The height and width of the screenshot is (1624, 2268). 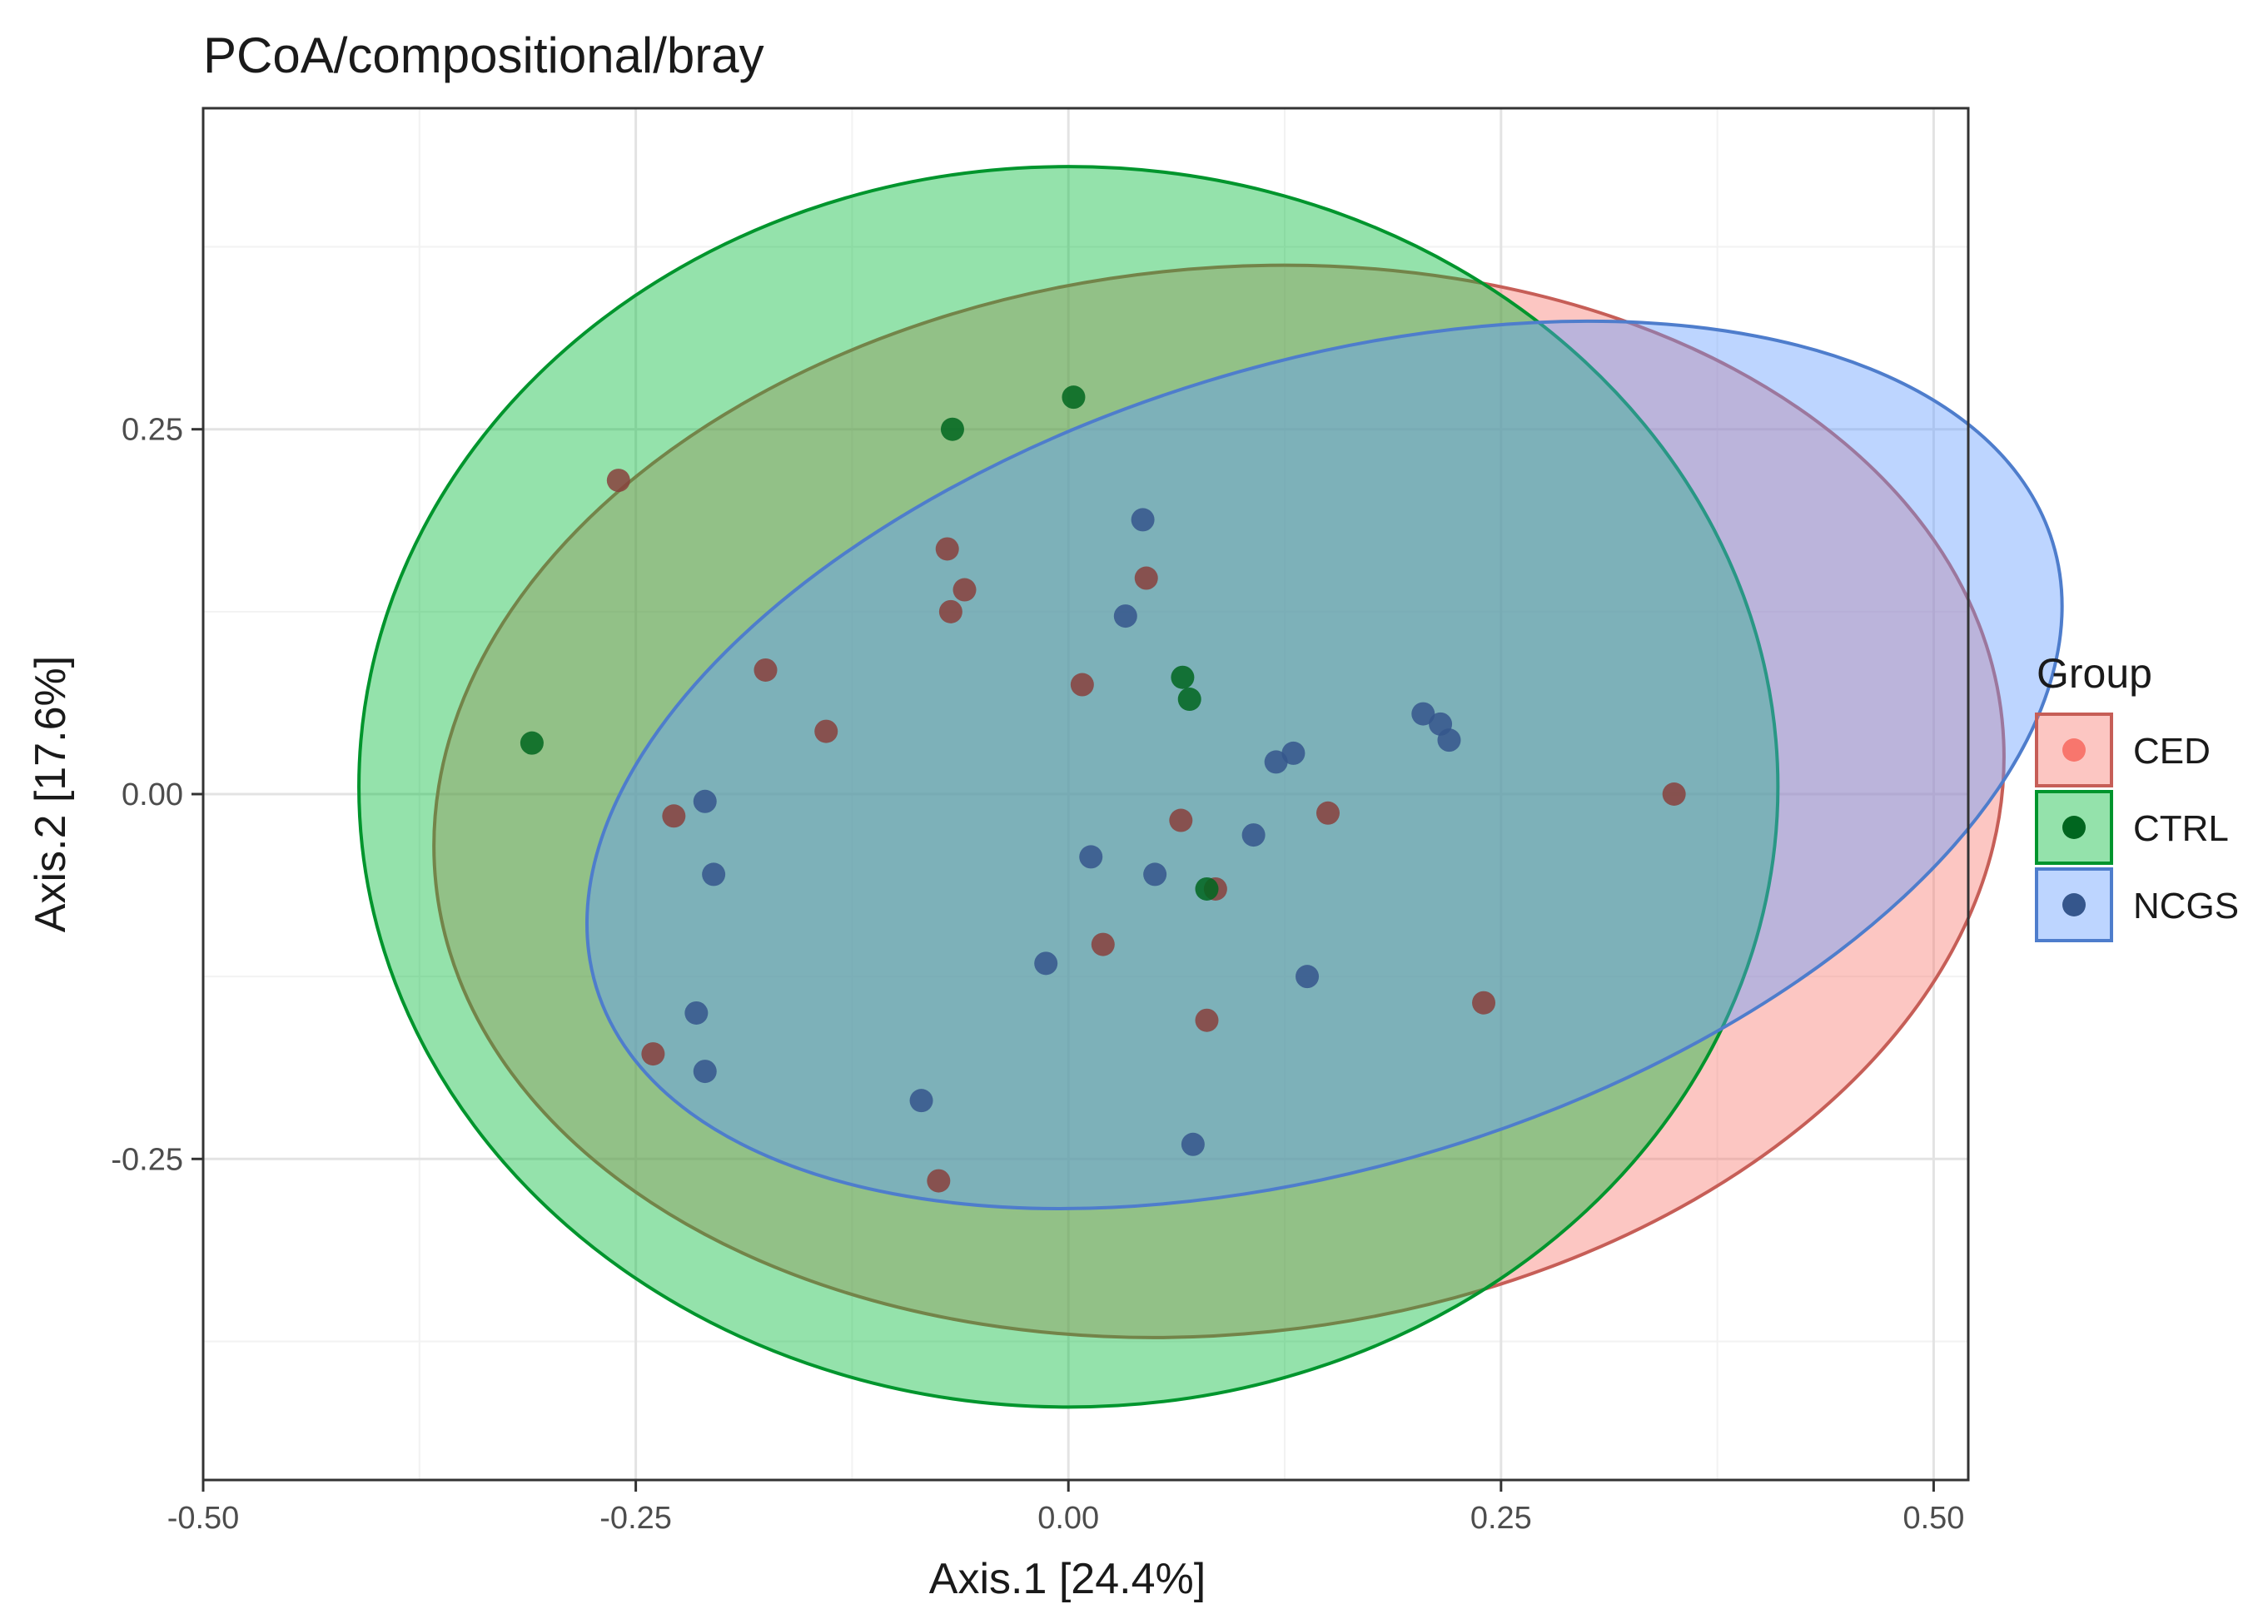 What do you see at coordinates (2172, 751) in the screenshot?
I see `legend-label-ced: CED` at bounding box center [2172, 751].